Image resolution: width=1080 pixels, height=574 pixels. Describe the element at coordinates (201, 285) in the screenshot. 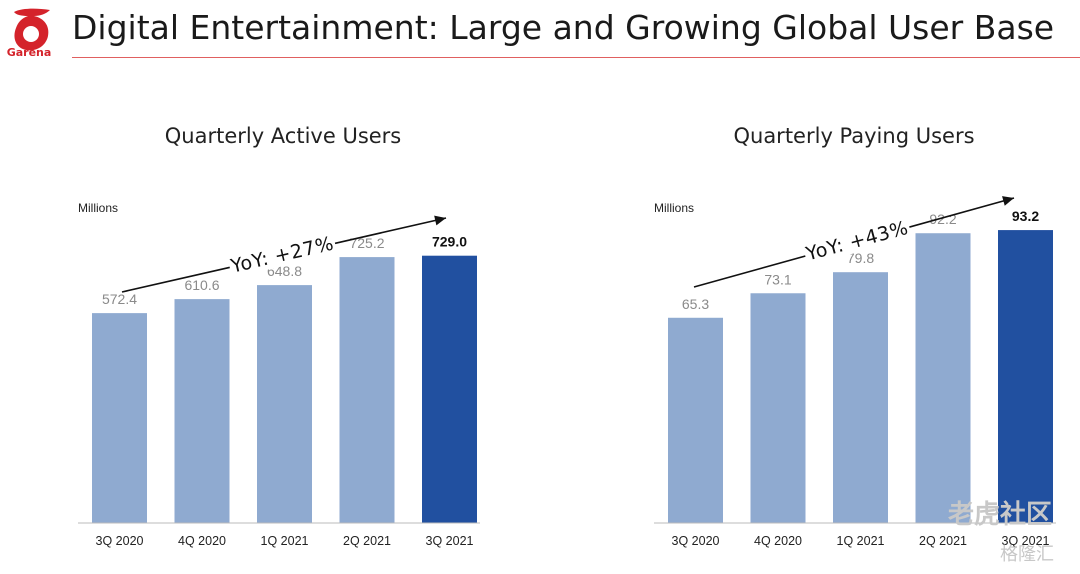

I see `value-label: 610.6` at that location.